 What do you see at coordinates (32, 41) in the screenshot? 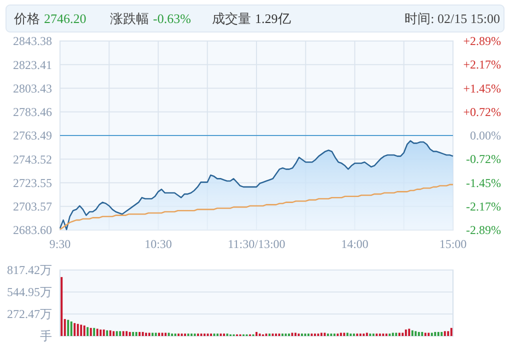
I see `y-tick-label: 2843.38` at bounding box center [32, 41].